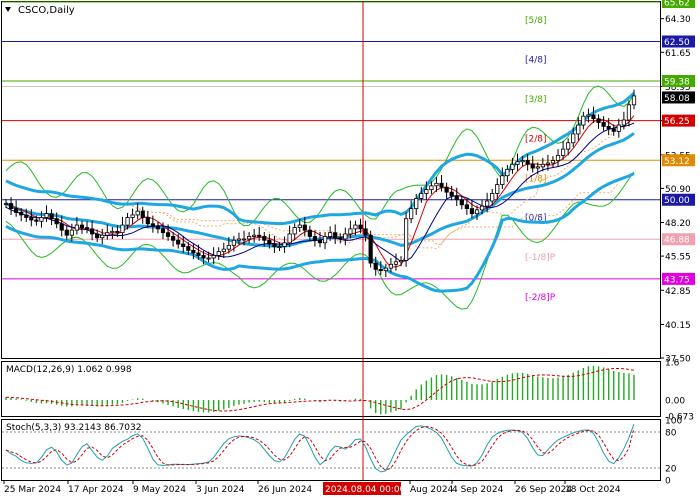 This screenshot has width=700, height=500. I want to click on time-cursor-tag, so click(362, 488).